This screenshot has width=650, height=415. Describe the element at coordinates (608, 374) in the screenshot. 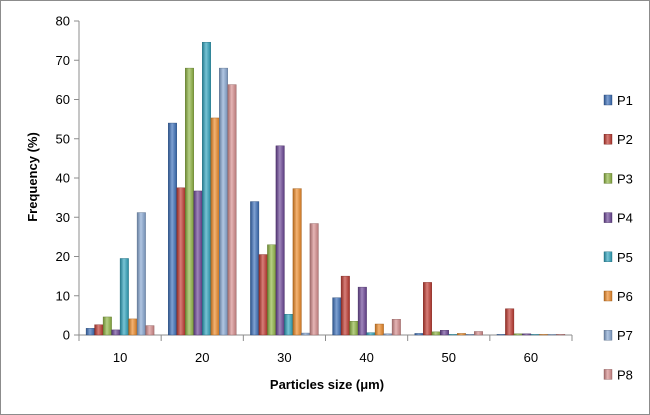

I see `legend-swatch-p8` at that location.